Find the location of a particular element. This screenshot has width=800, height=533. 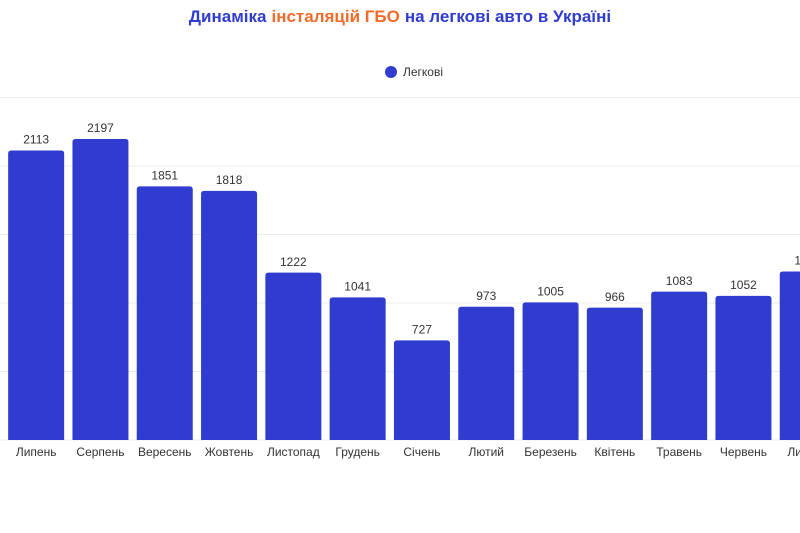

value-label: 727 is located at coordinates (422, 330).